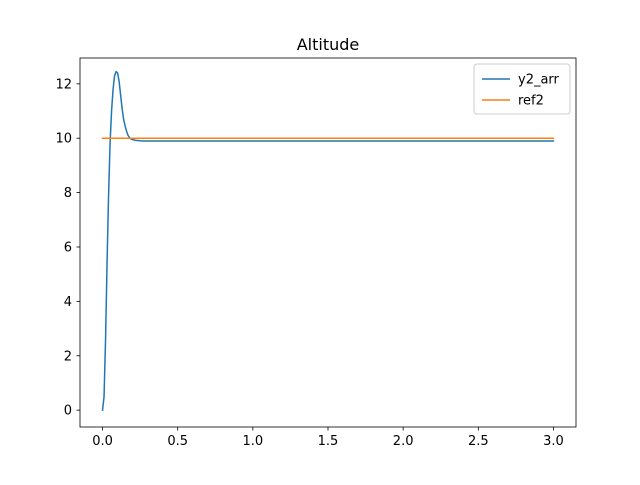  I want to click on y-tick-label: 6, so click(68, 247).